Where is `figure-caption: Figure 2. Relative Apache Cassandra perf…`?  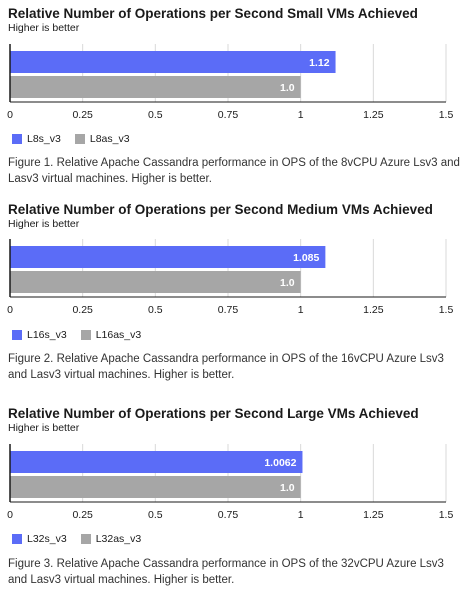
figure-caption: Figure 2. Relative Apache Cassandra perf… is located at coordinates (226, 367).